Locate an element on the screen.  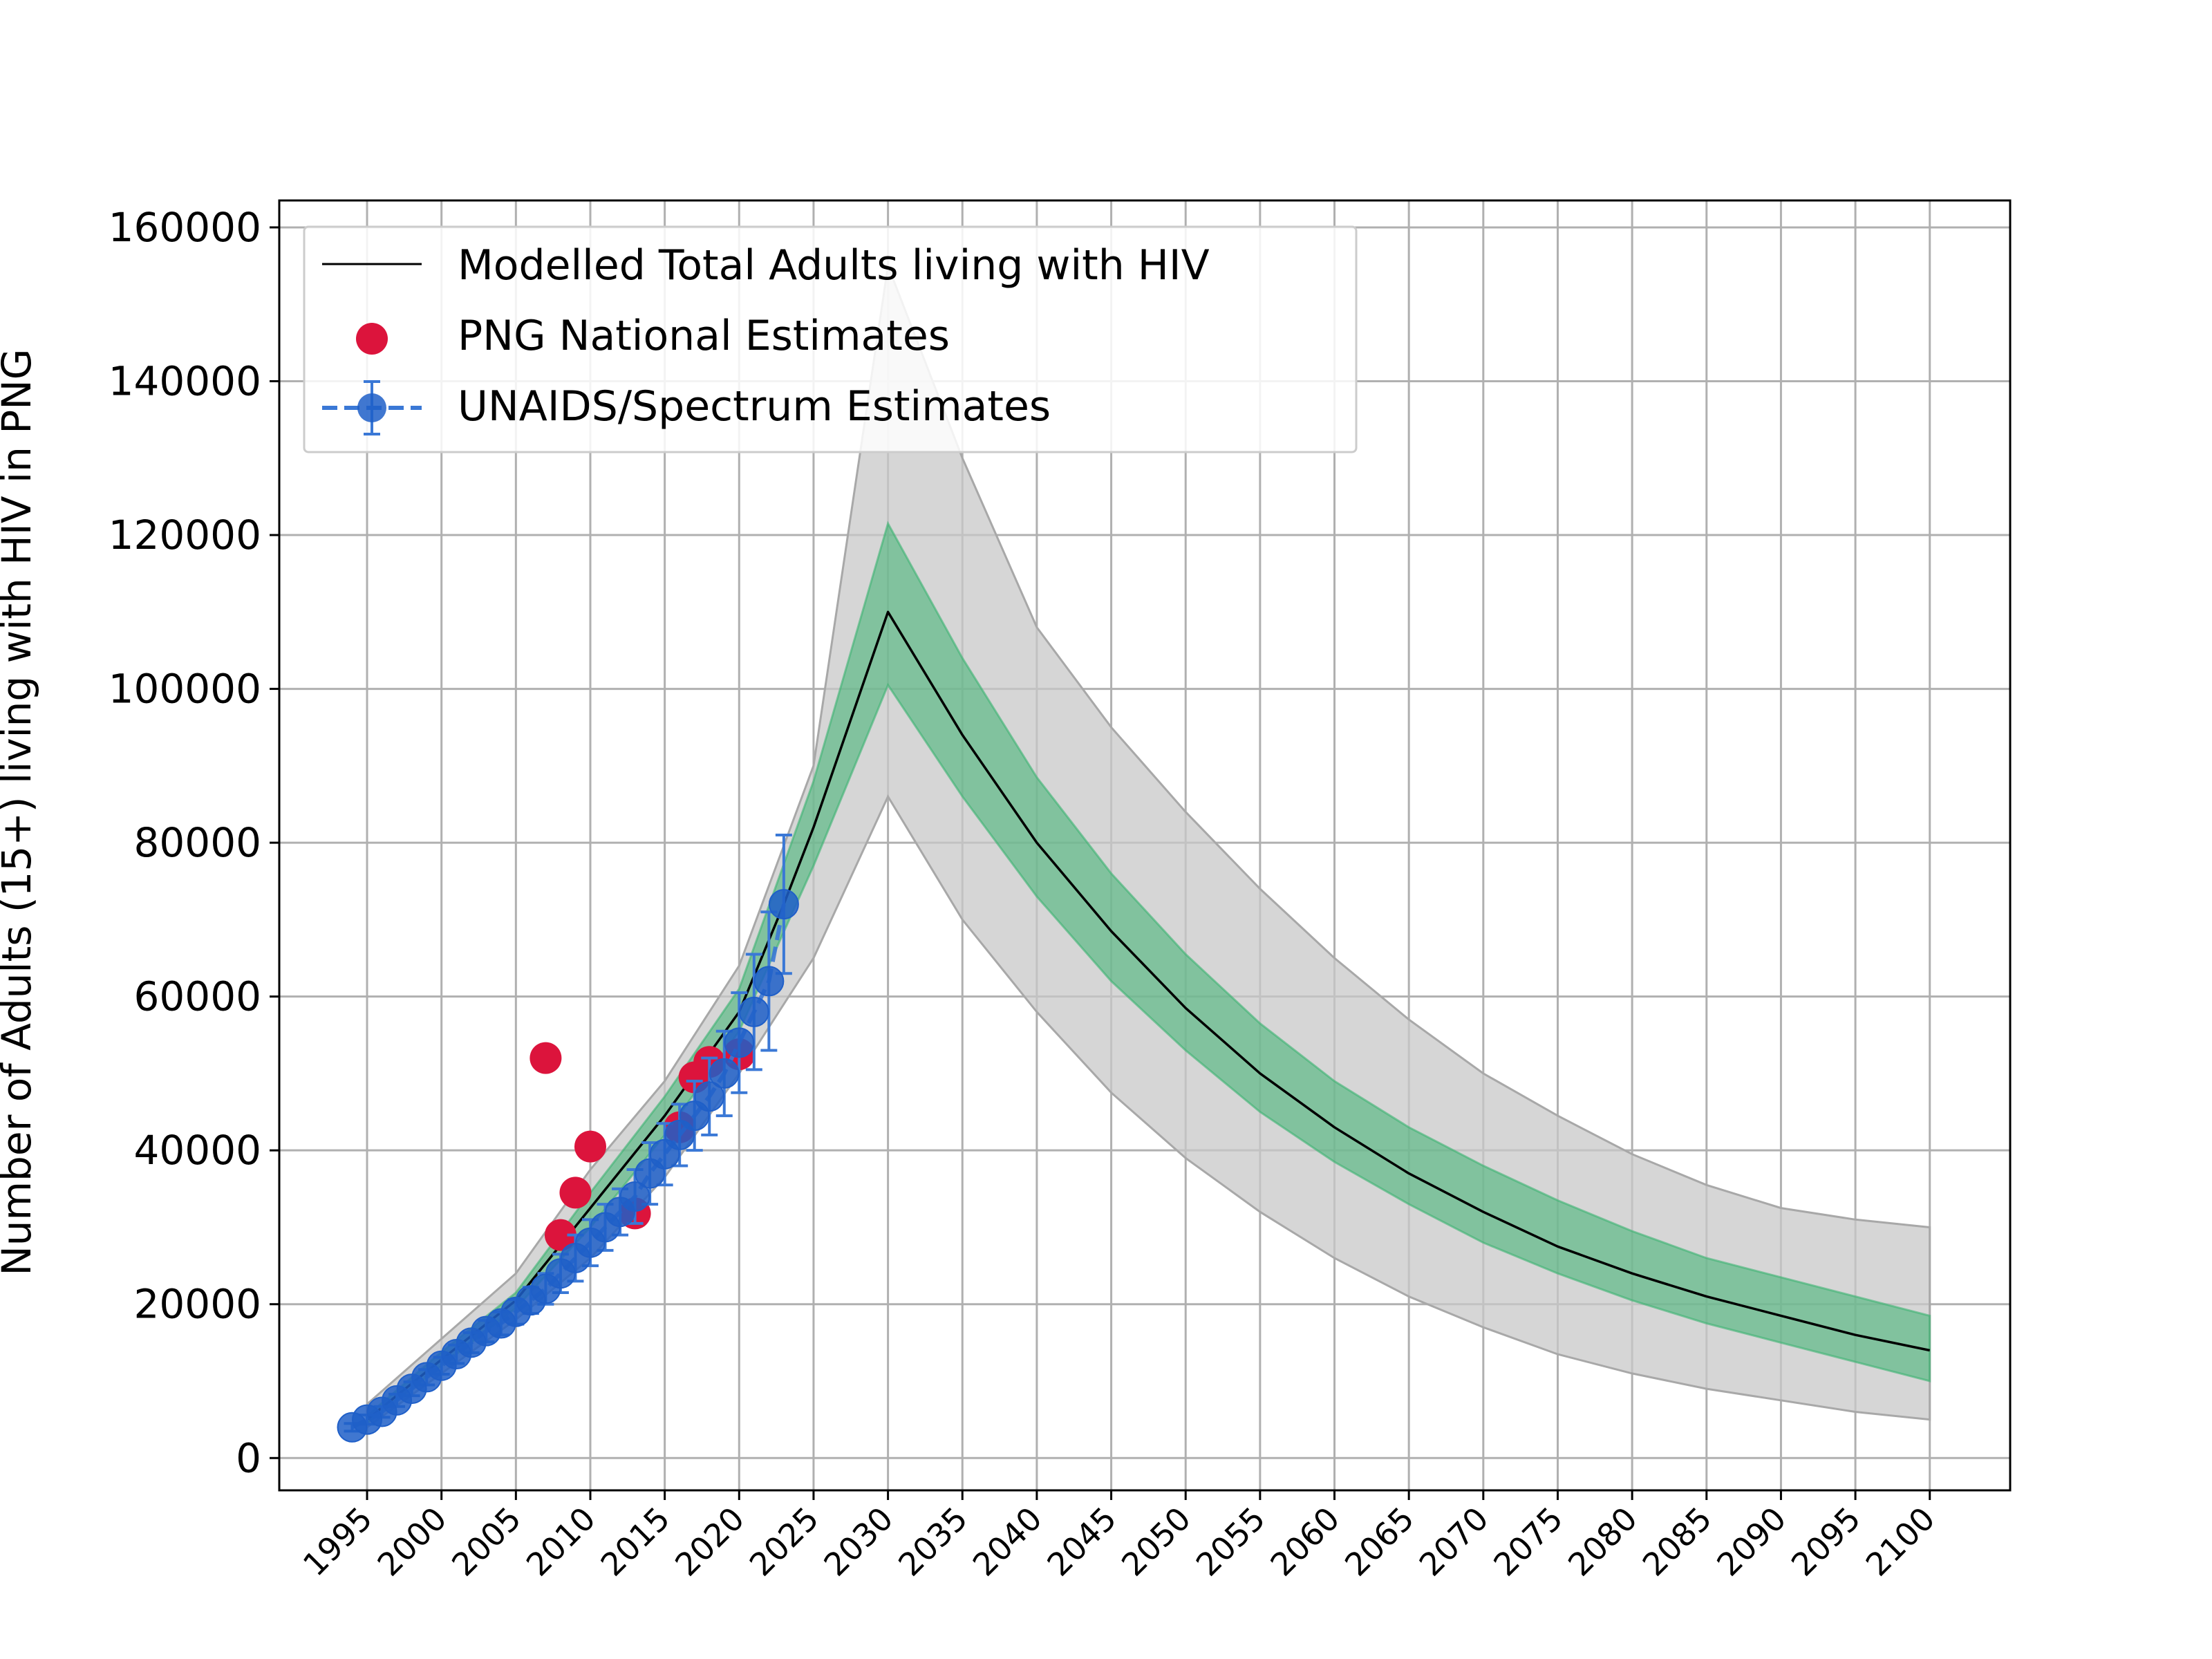
legend-label-model: Modelled Total Adults living with HIV is located at coordinates (834, 265).